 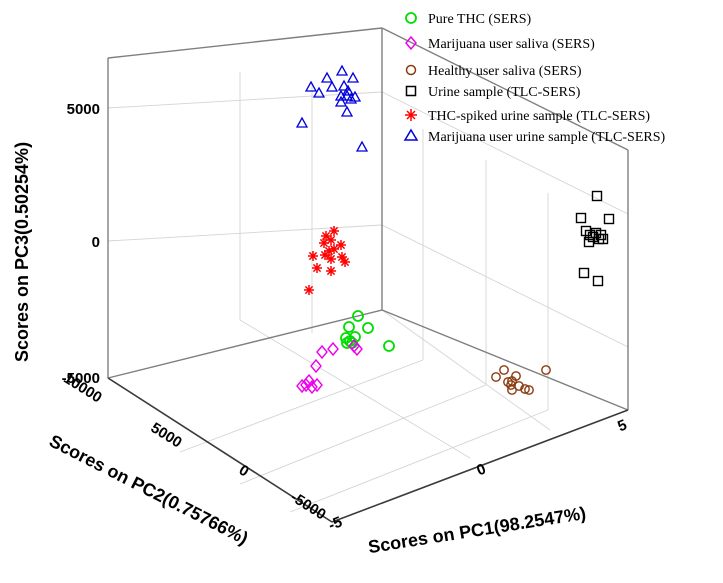 I want to click on legend-marker-asterisk, so click(x=411, y=115).